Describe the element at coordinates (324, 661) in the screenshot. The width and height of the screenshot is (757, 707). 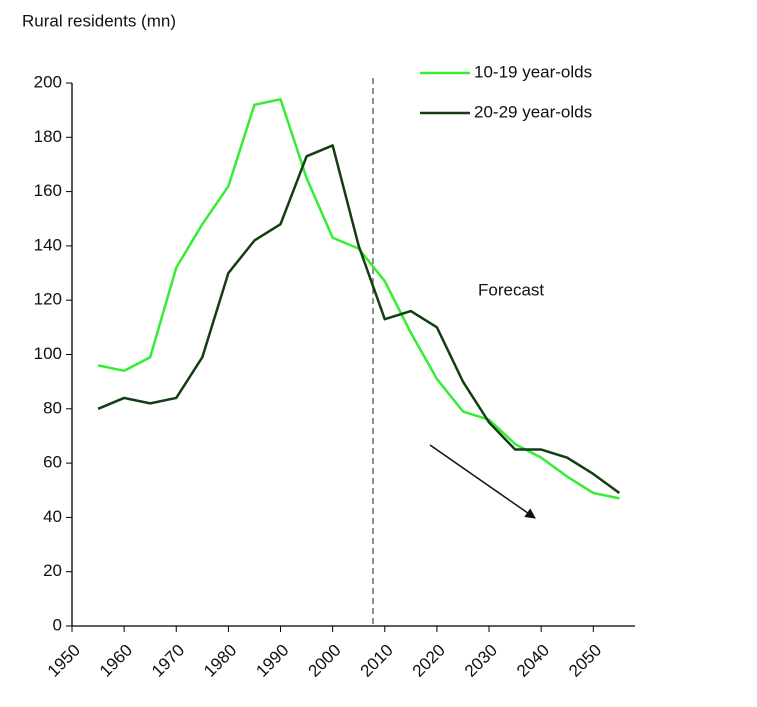
I see `x-tick-label: 2000` at that location.